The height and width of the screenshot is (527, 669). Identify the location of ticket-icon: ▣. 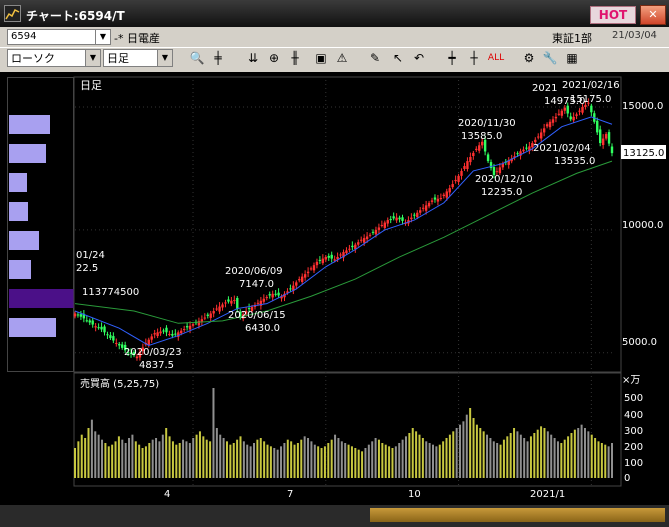
(321, 58).